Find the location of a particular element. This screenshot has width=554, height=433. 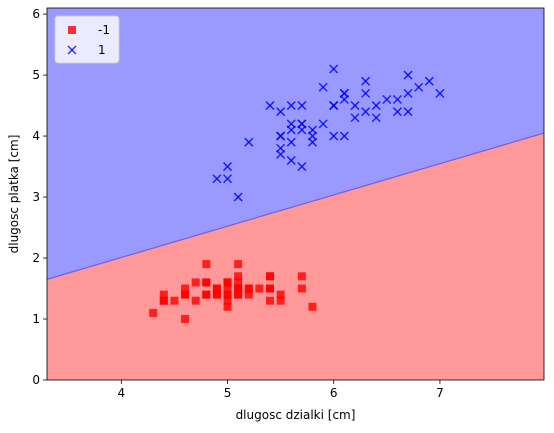

x-tick-label: 5 is located at coordinates (228, 393).